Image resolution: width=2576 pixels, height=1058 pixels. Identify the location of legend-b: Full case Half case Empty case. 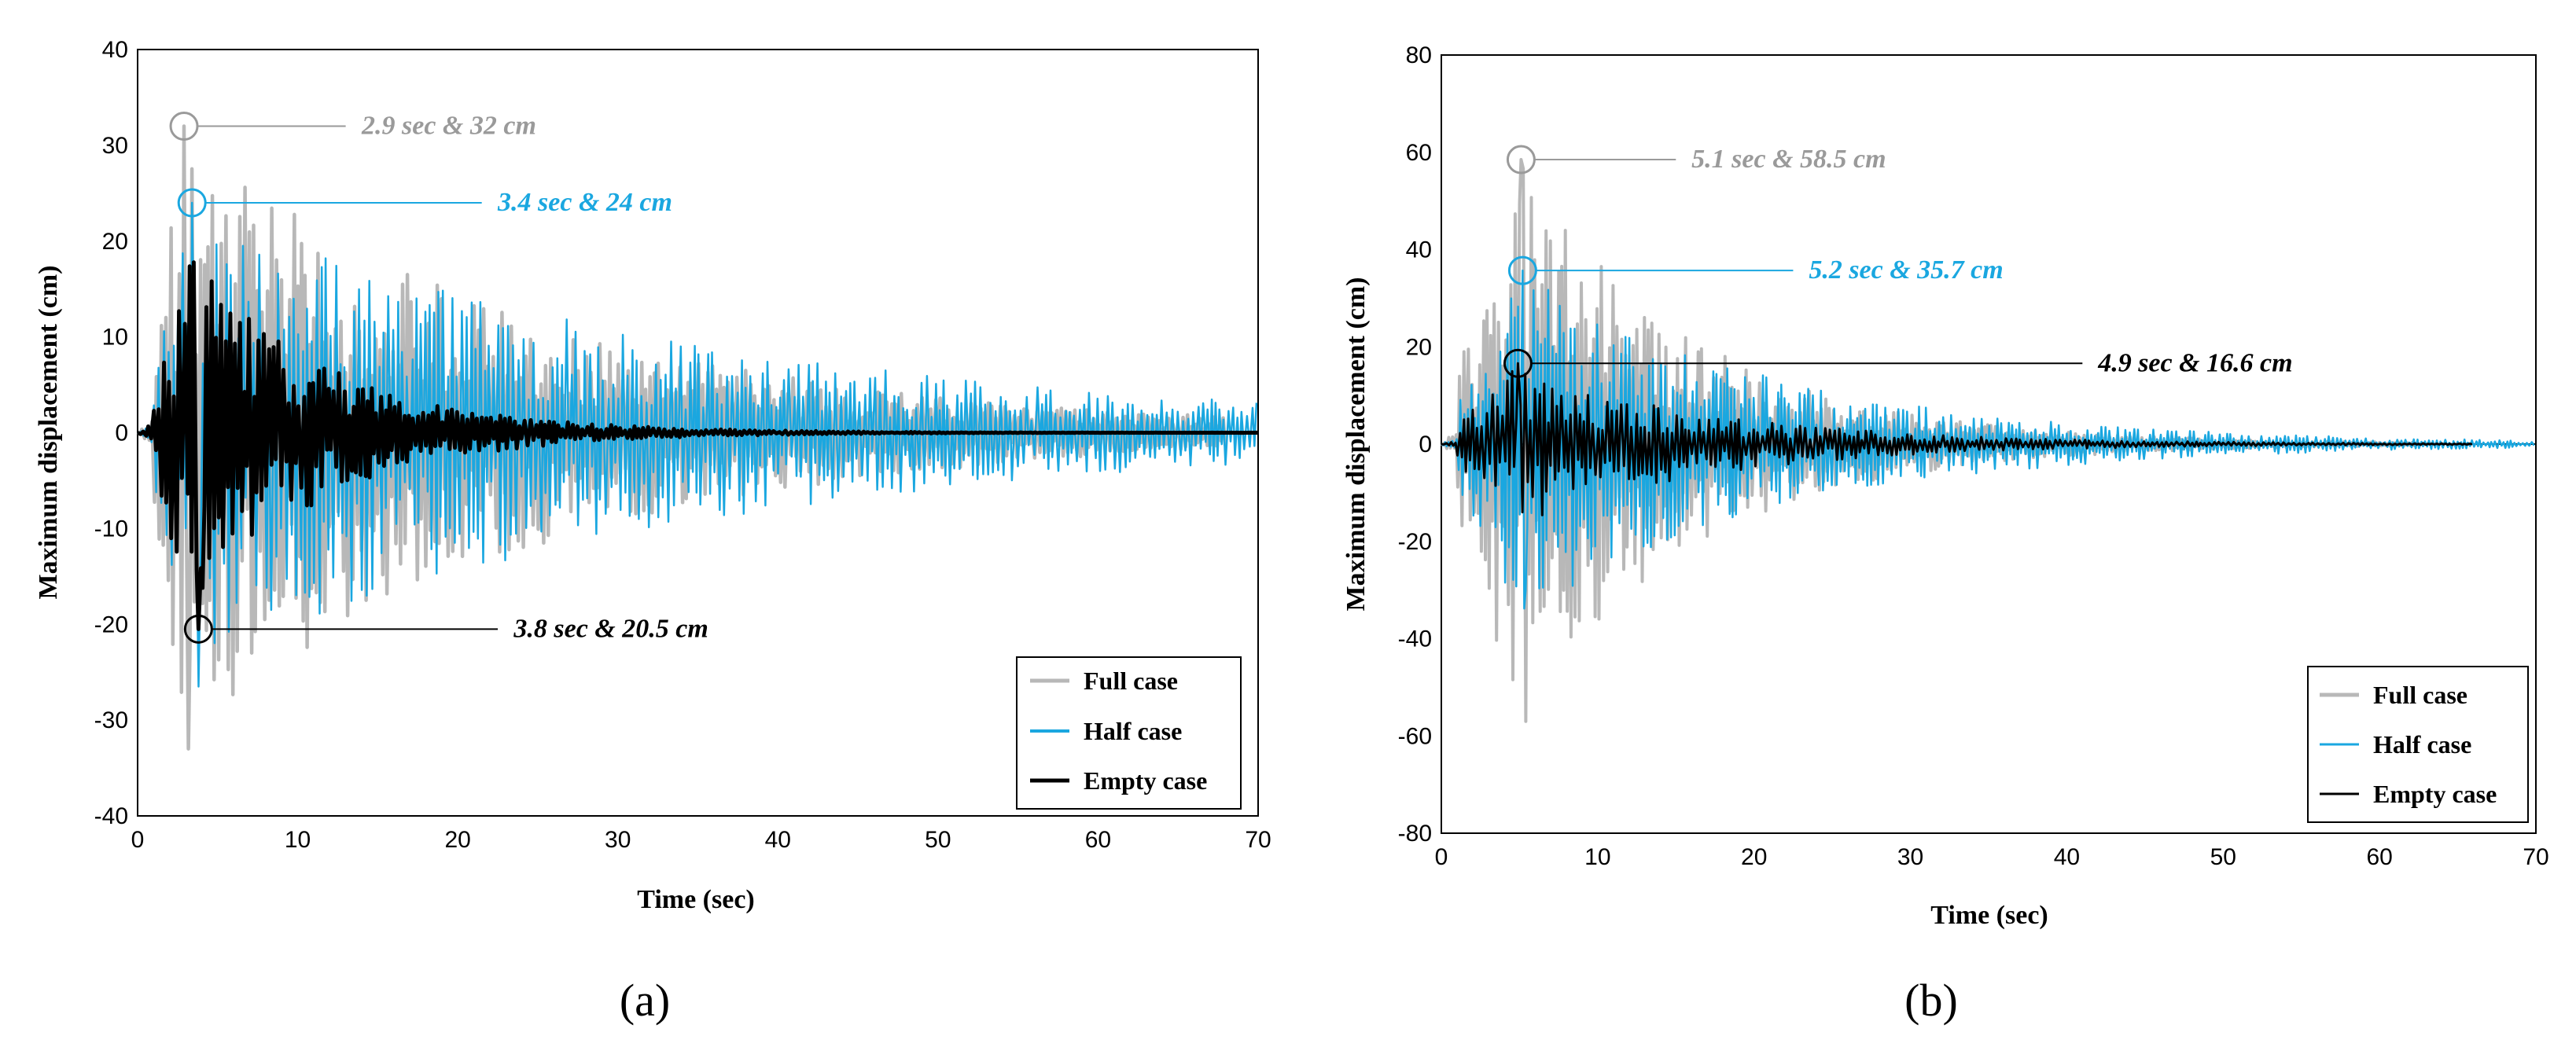
(2418, 744).